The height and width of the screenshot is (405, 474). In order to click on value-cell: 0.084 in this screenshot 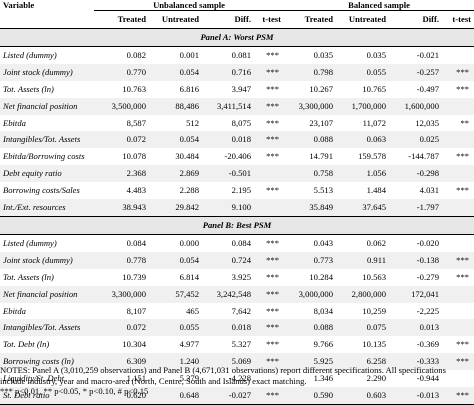, I will do `click(136, 242)`.